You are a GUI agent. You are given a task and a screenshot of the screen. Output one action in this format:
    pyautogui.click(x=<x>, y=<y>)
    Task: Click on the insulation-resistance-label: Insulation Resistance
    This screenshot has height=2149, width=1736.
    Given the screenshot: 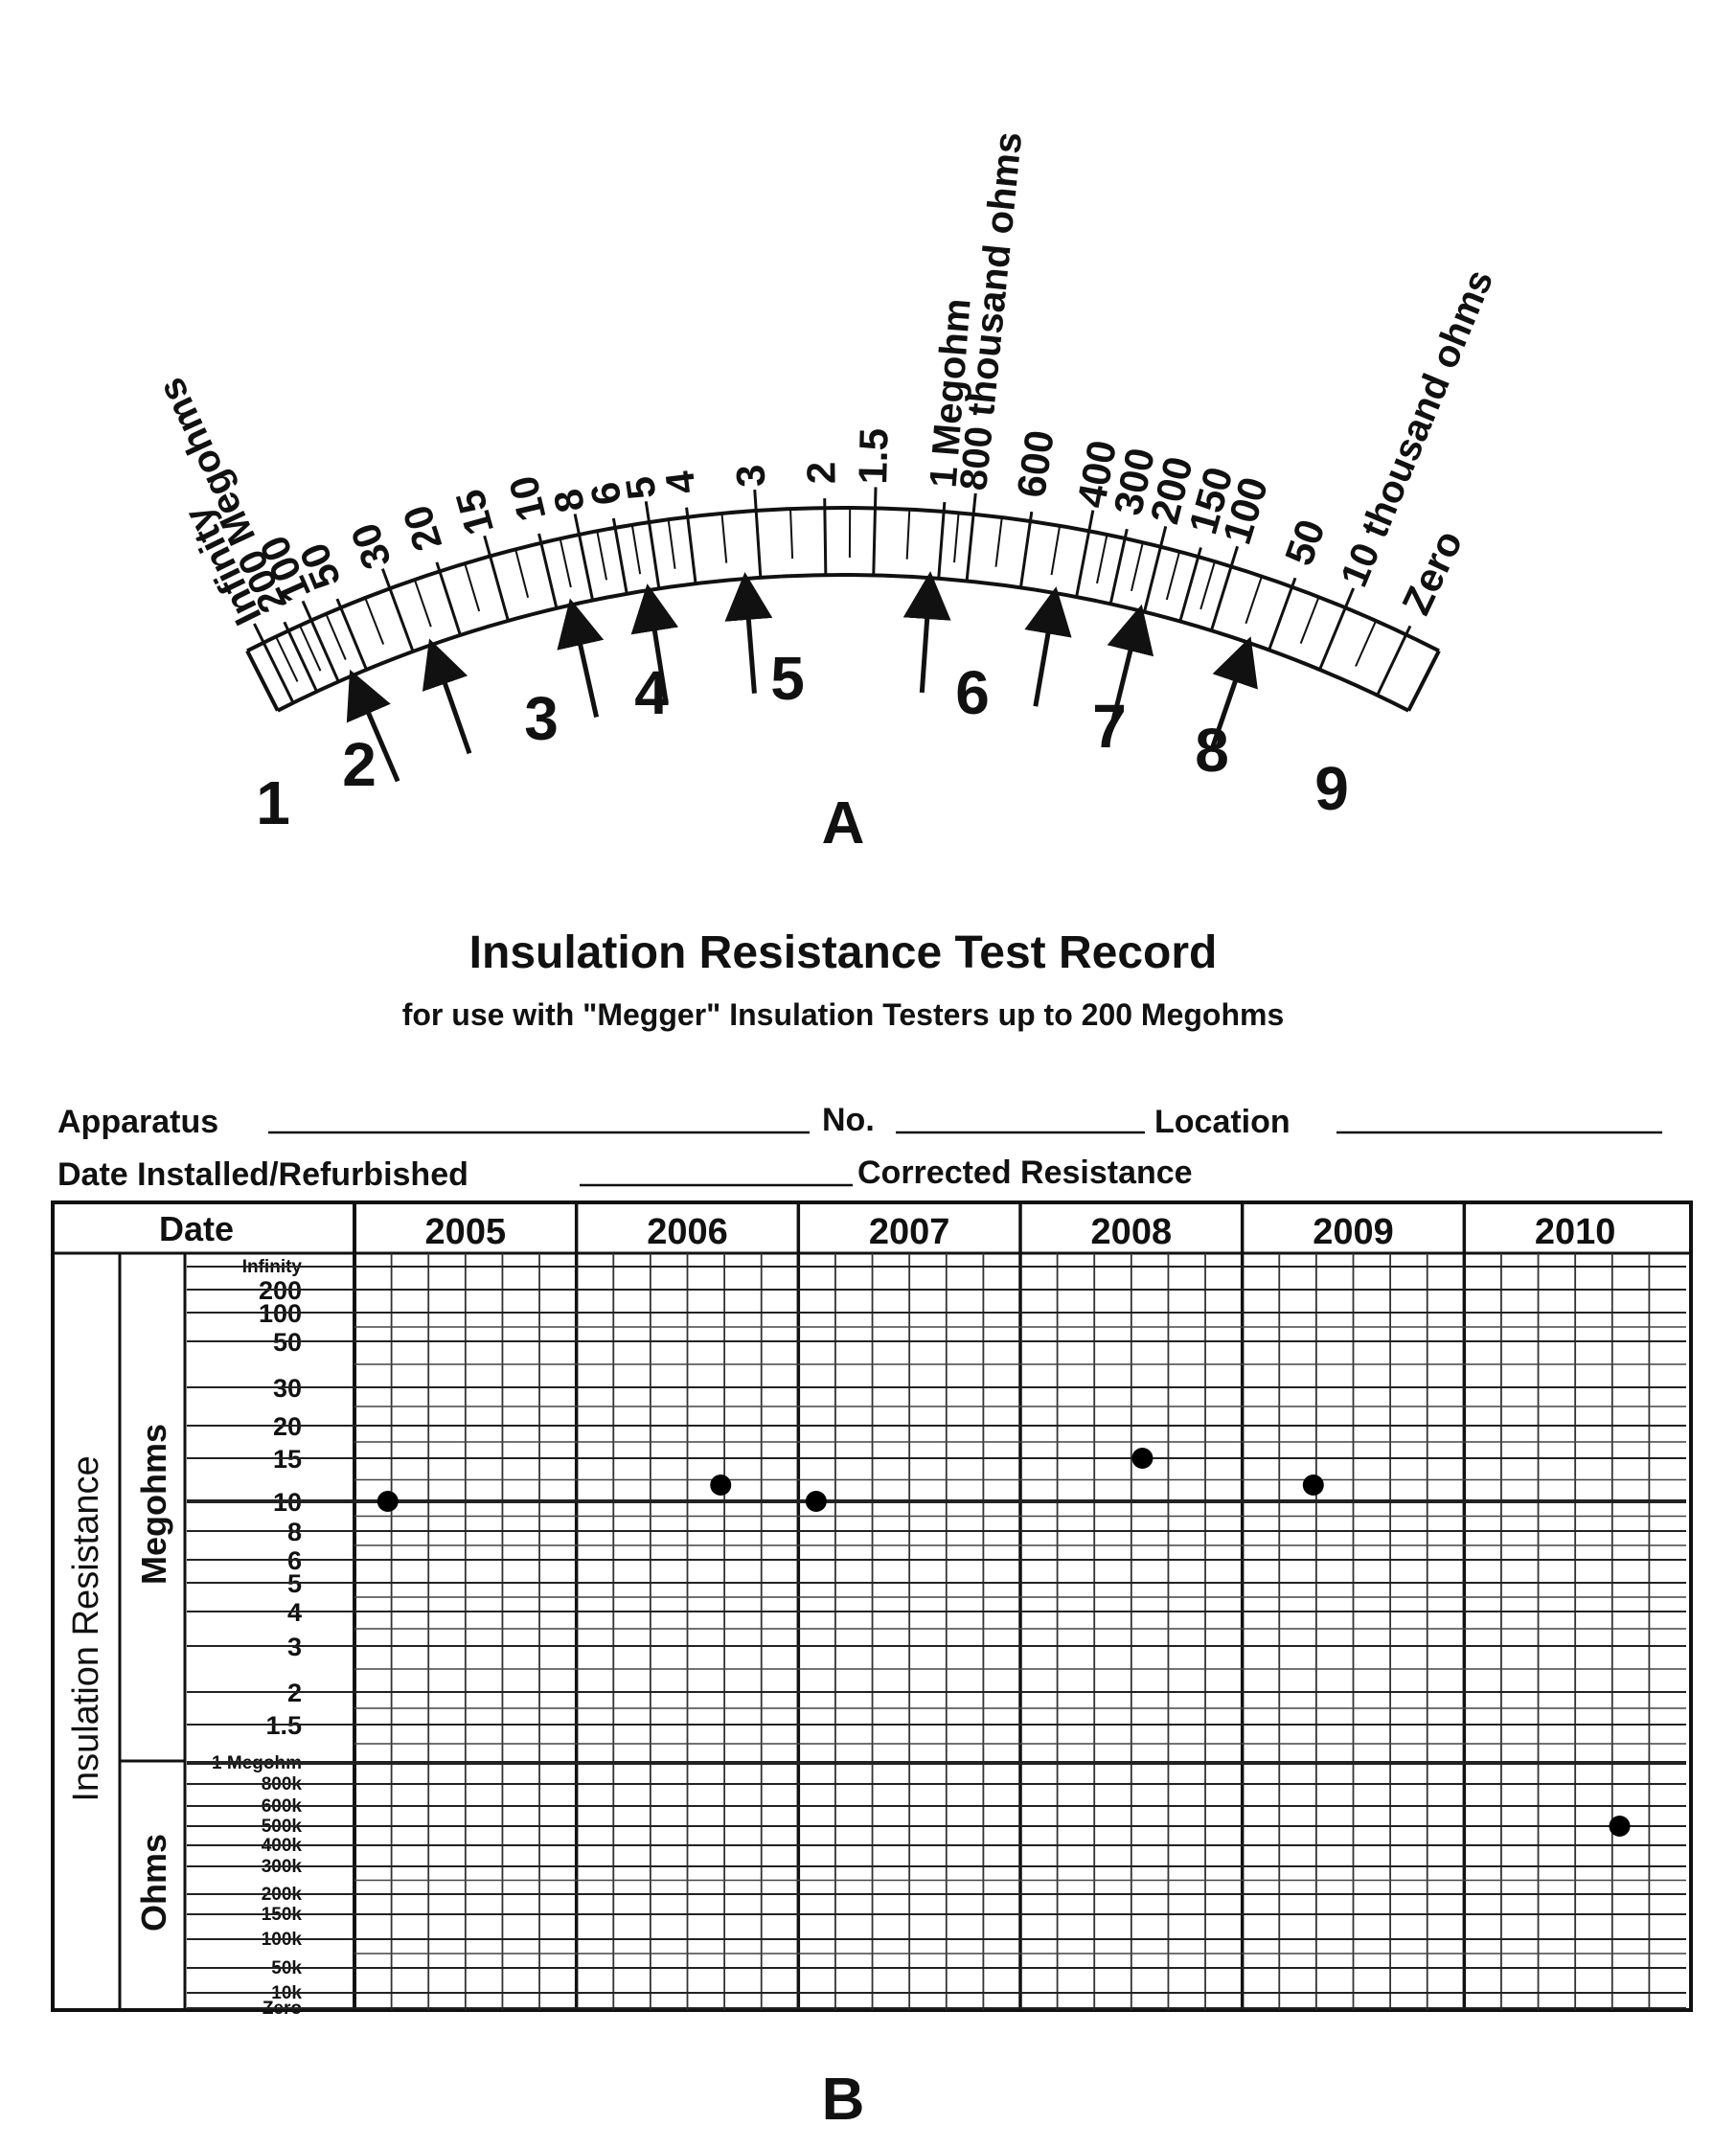 What is the action you would take?
    pyautogui.click(x=86, y=1628)
    